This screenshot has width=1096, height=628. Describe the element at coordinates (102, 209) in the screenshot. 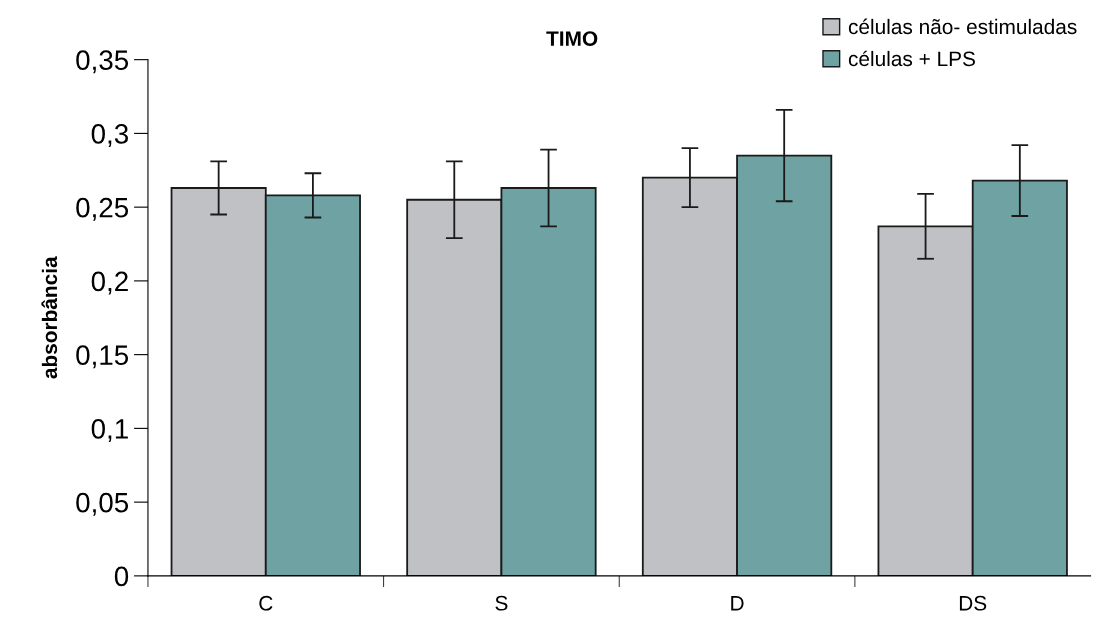

I see `y-tick-label: 0,25` at that location.